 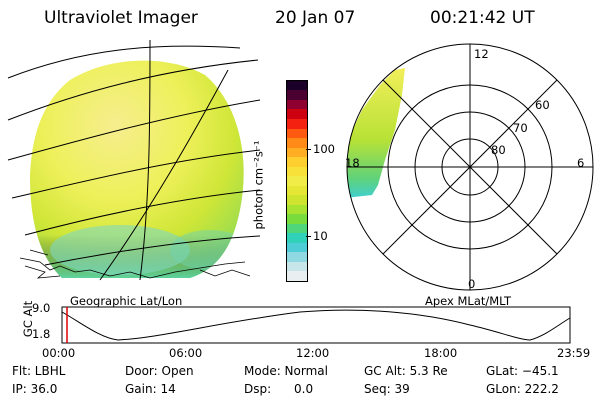 What do you see at coordinates (522, 371) in the screenshot?
I see `status-glat: GLat: −45.1` at bounding box center [522, 371].